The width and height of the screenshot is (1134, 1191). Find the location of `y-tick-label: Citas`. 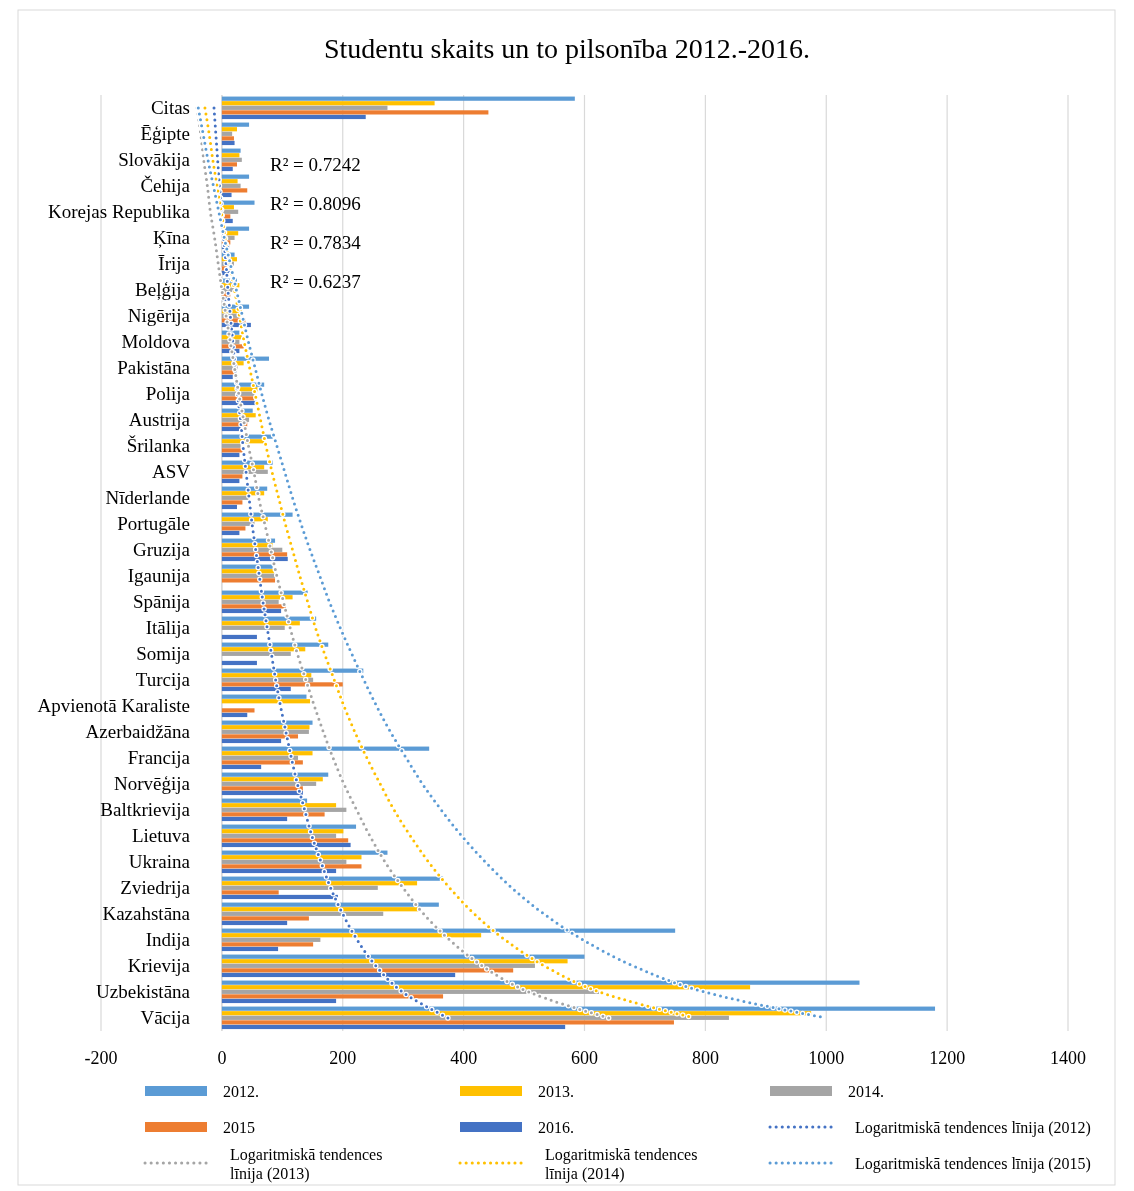

y-tick-label: Citas is located at coordinates (170, 107).